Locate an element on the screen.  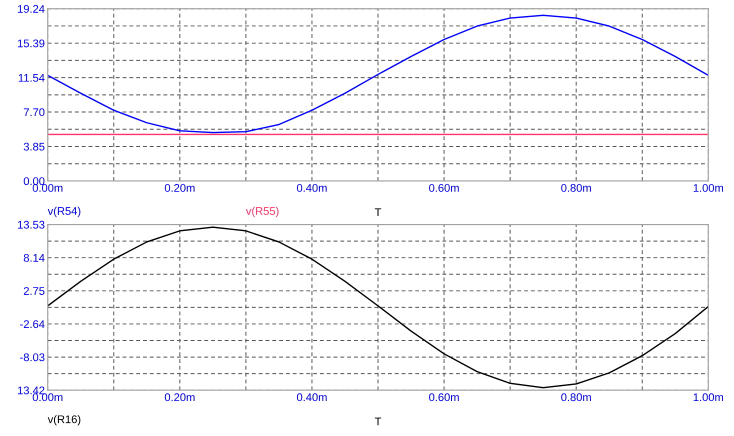
y-tick-label: 13.42 is located at coordinates (31, 390).